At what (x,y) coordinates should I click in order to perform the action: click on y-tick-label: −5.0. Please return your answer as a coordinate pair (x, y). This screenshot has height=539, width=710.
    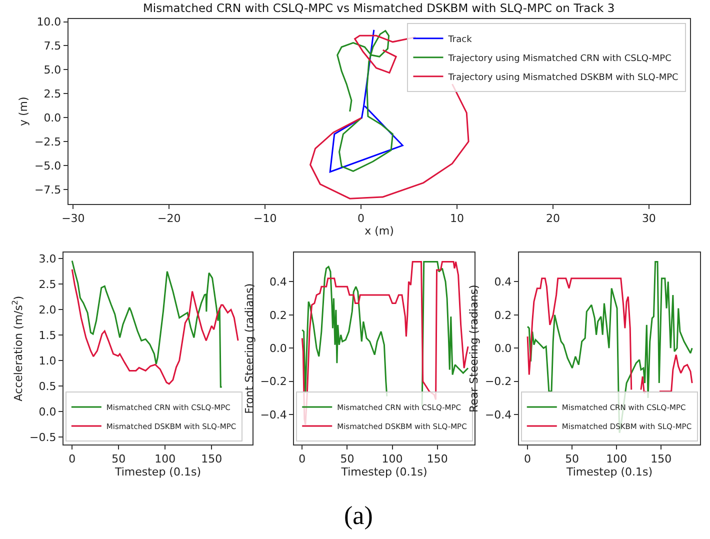
    Looking at the image, I should click on (48, 165).